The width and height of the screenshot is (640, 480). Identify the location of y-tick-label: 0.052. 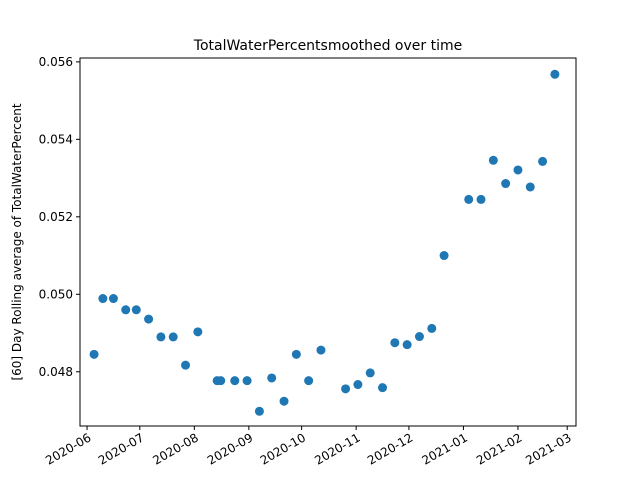
(56, 217).